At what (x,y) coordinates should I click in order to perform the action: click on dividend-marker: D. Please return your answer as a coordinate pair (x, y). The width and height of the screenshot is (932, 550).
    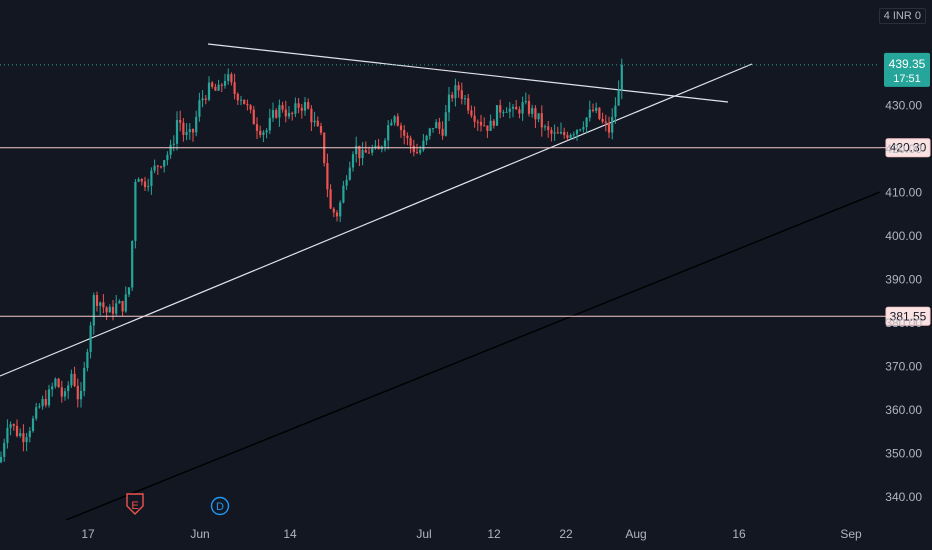
    Looking at the image, I should click on (220, 506).